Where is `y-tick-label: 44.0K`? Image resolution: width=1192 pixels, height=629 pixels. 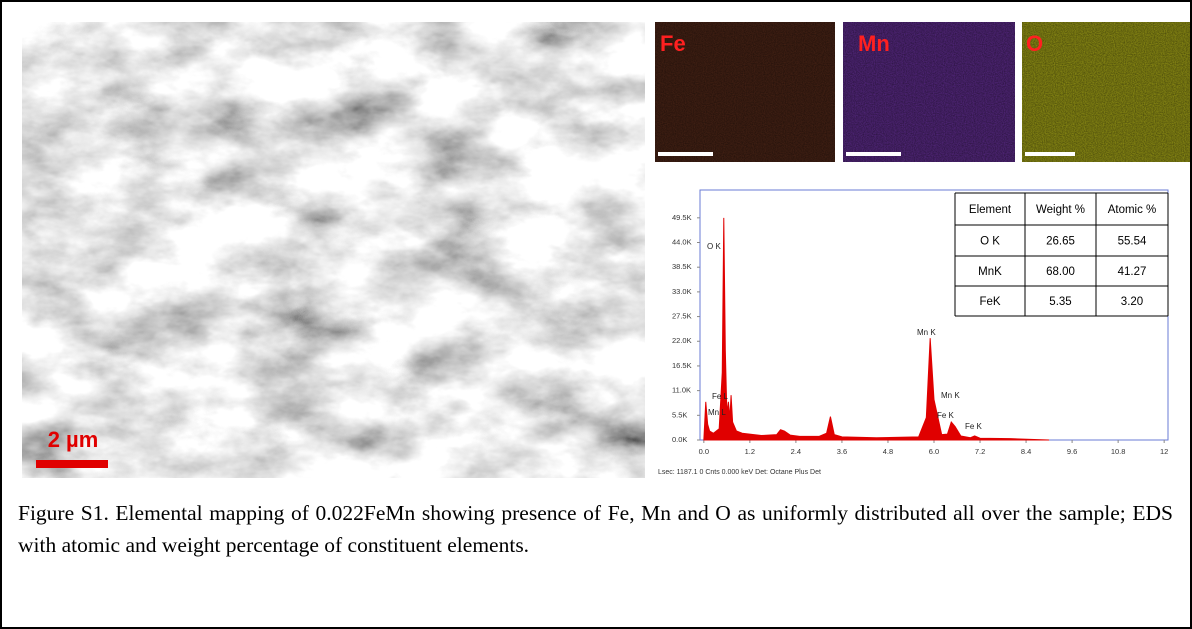
y-tick-label: 44.0K is located at coordinates (682, 241).